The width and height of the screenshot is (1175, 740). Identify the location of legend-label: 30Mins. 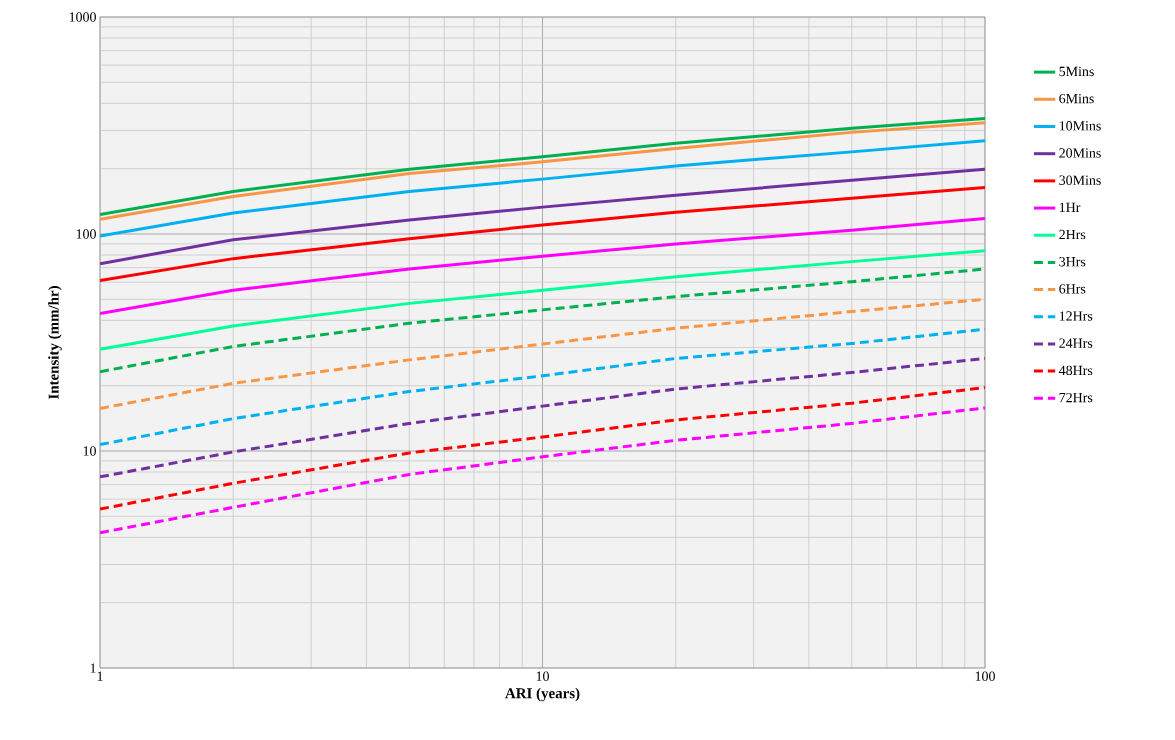
(1080, 180).